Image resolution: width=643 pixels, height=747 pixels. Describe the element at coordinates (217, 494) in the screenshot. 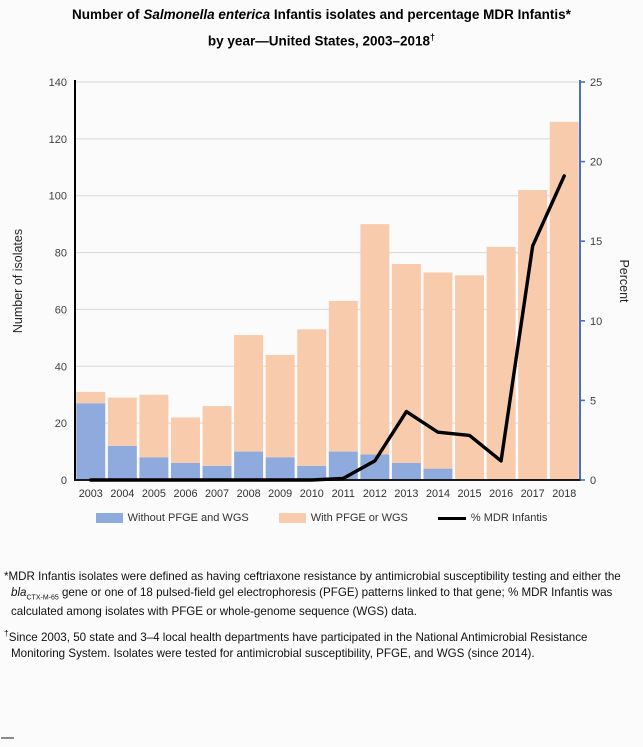

I see `x-axis-year-label: 2007` at that location.